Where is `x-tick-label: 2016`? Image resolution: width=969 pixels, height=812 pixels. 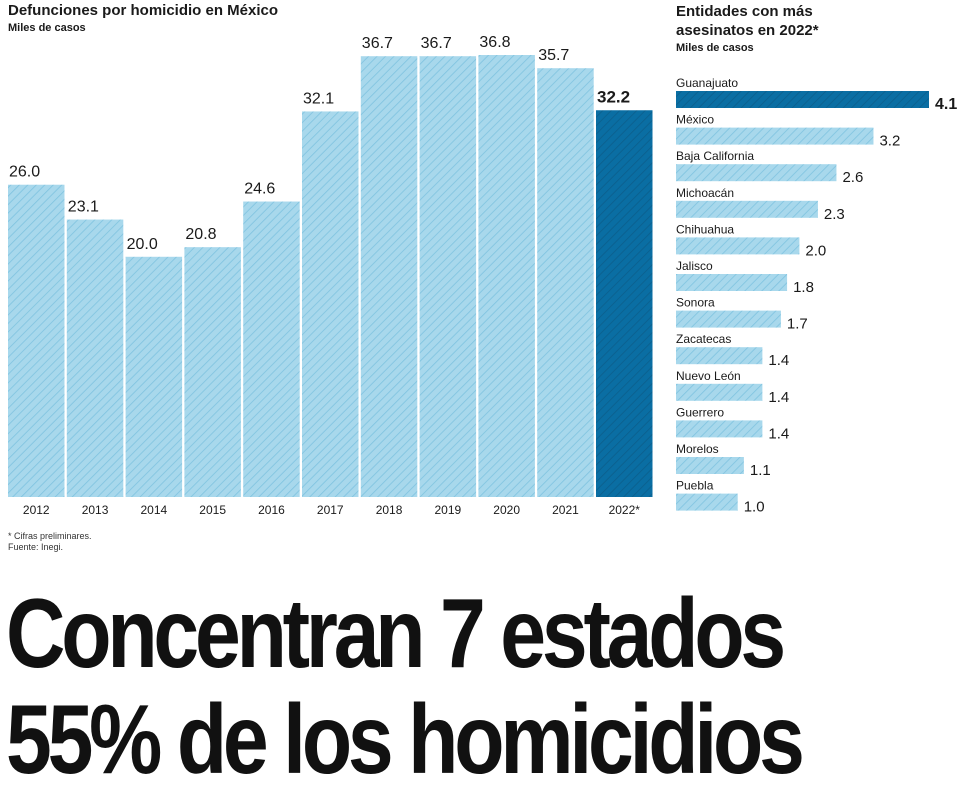 x-tick-label: 2016 is located at coordinates (271, 510).